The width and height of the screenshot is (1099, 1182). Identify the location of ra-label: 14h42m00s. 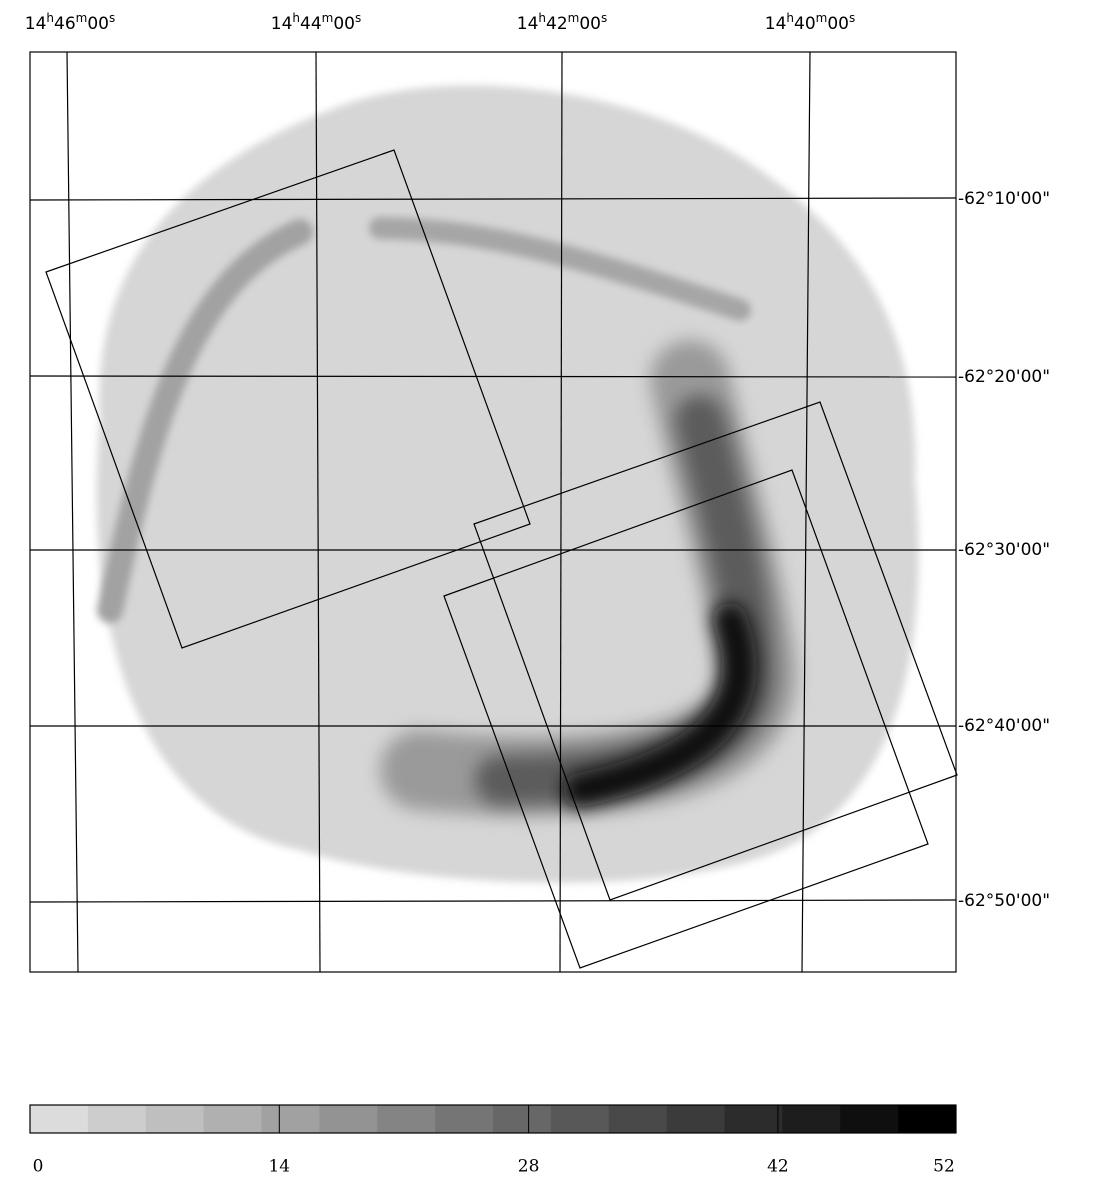
(562, 23).